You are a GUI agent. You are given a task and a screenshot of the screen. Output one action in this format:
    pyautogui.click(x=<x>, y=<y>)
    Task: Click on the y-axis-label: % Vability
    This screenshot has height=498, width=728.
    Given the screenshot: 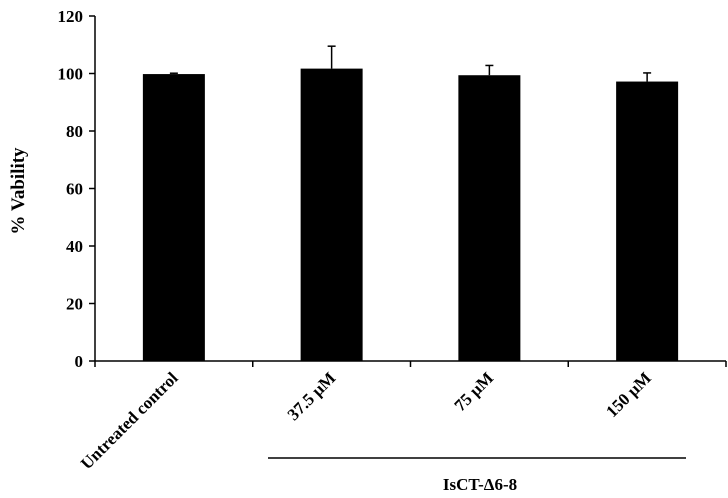 What is the action you would take?
    pyautogui.click(x=18, y=191)
    